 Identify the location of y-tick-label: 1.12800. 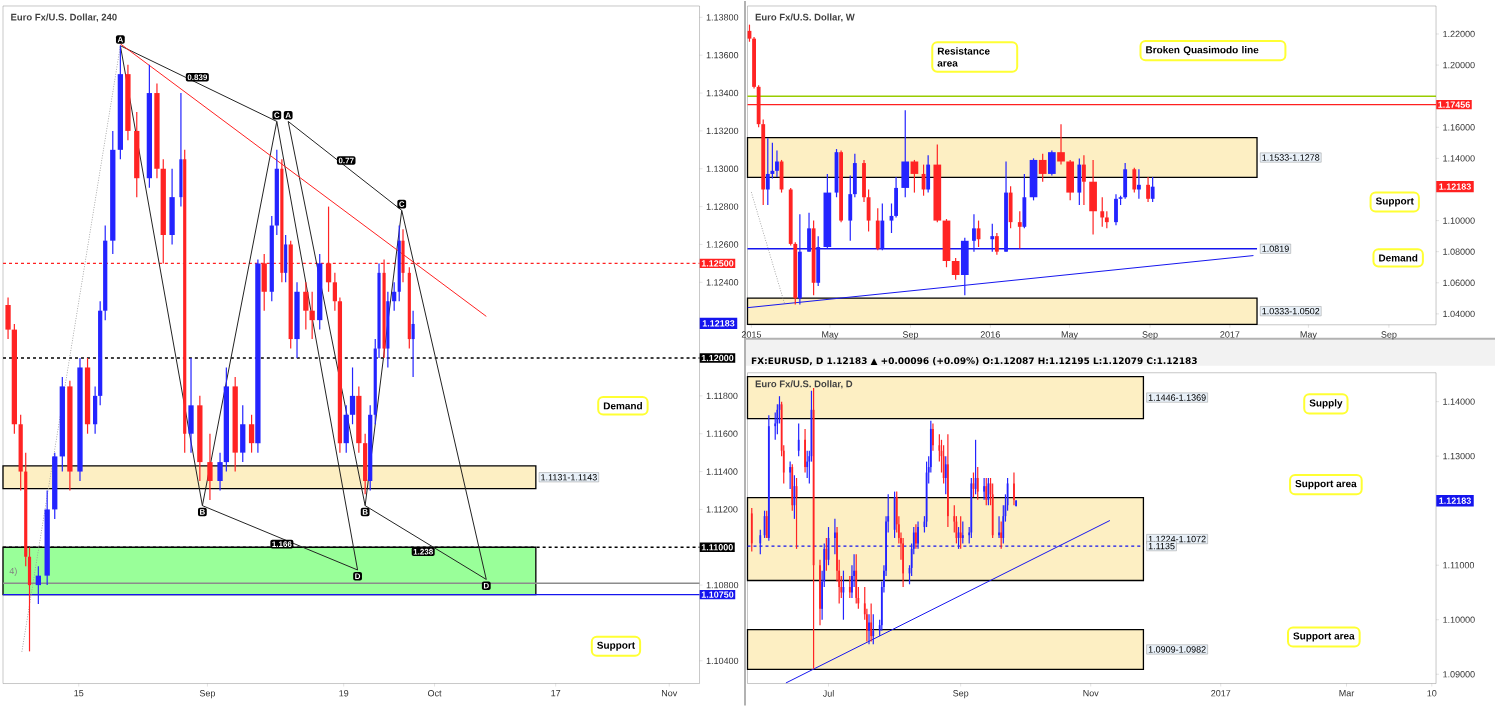
(722, 207).